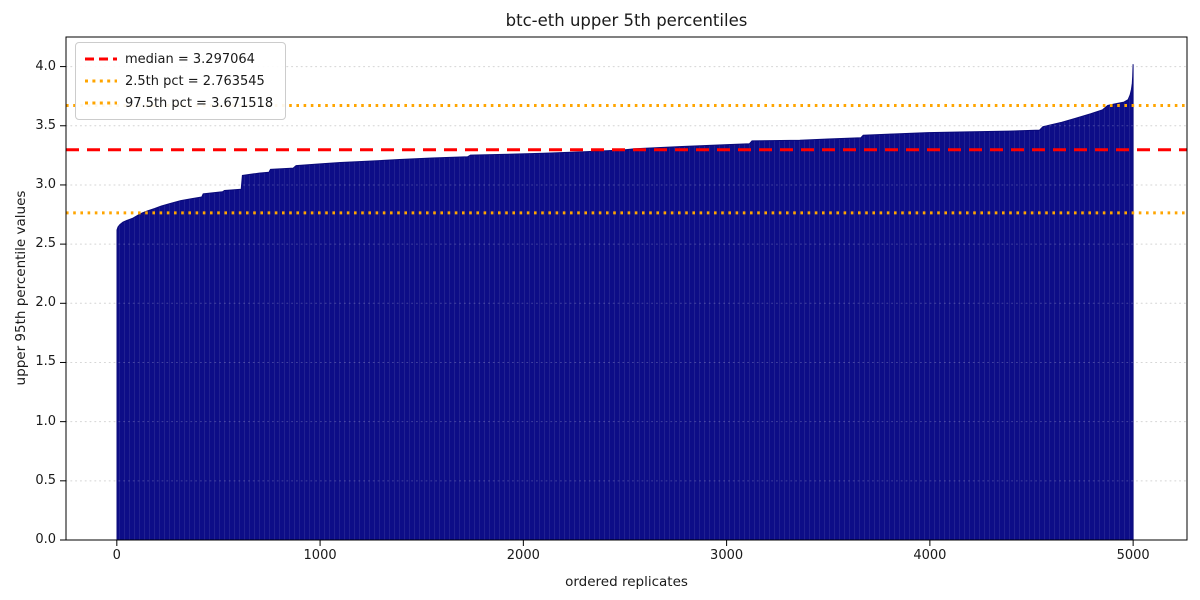  Describe the element at coordinates (101, 81) in the screenshot. I see `pct-2-5-line-sample-icon` at that location.